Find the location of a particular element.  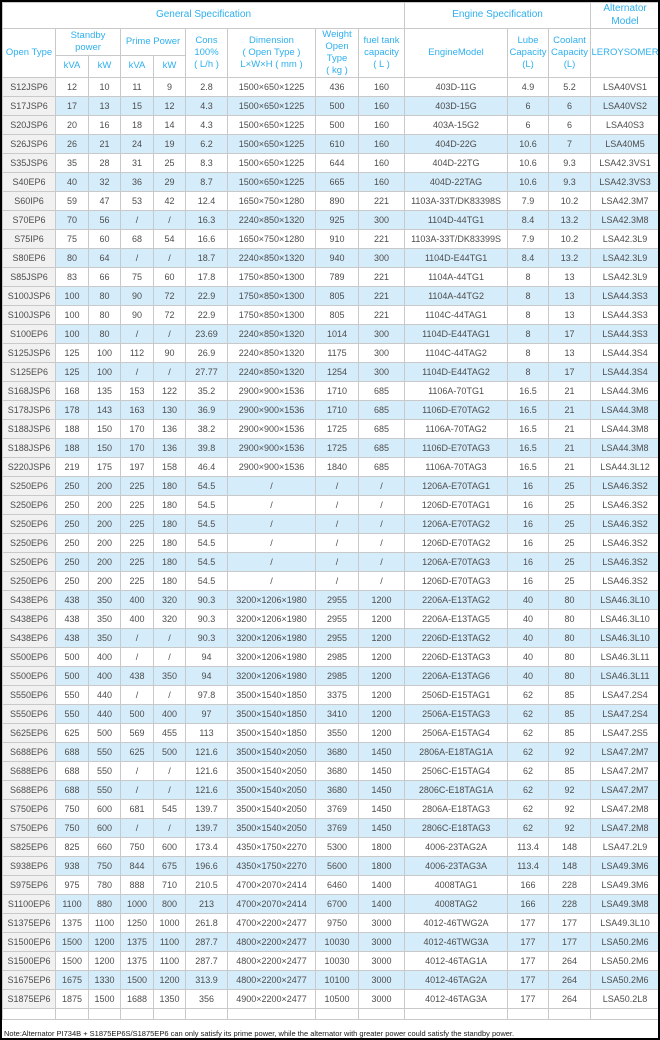

model-link: S825EP6 is located at coordinates (29, 846).